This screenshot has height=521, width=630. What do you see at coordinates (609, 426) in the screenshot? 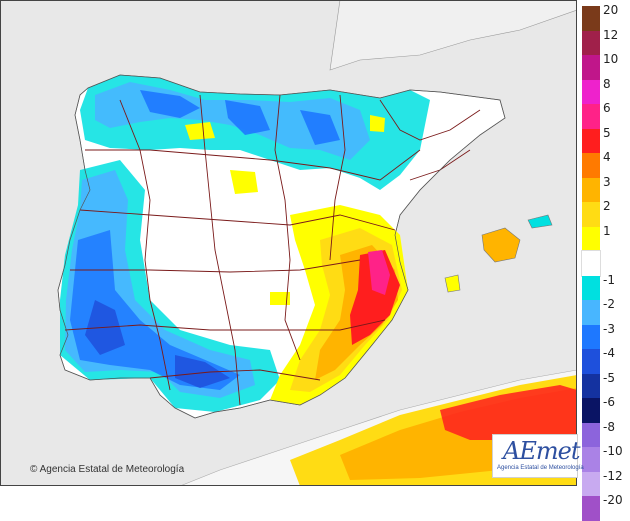
I see `legend-label: -8` at bounding box center [609, 426].